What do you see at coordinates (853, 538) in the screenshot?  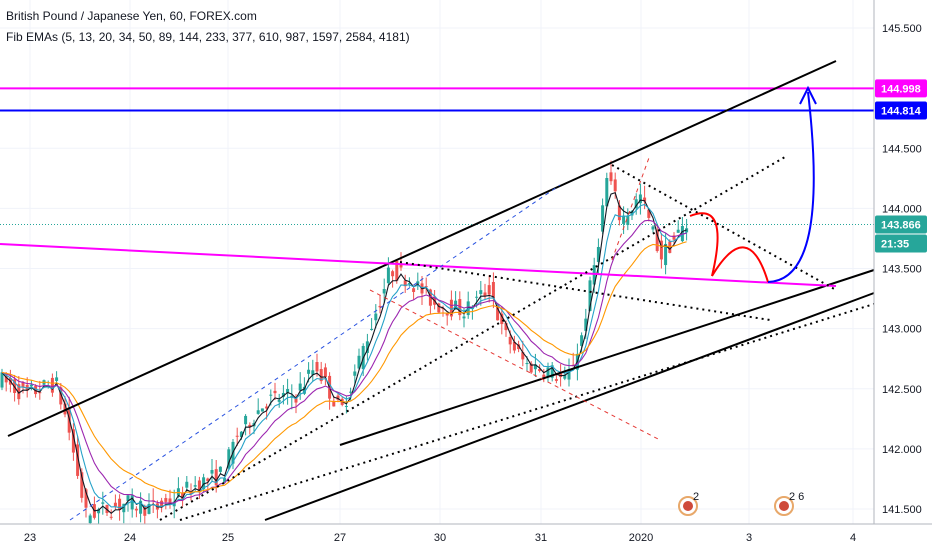 I see `time-tick-label: 4` at bounding box center [853, 538].